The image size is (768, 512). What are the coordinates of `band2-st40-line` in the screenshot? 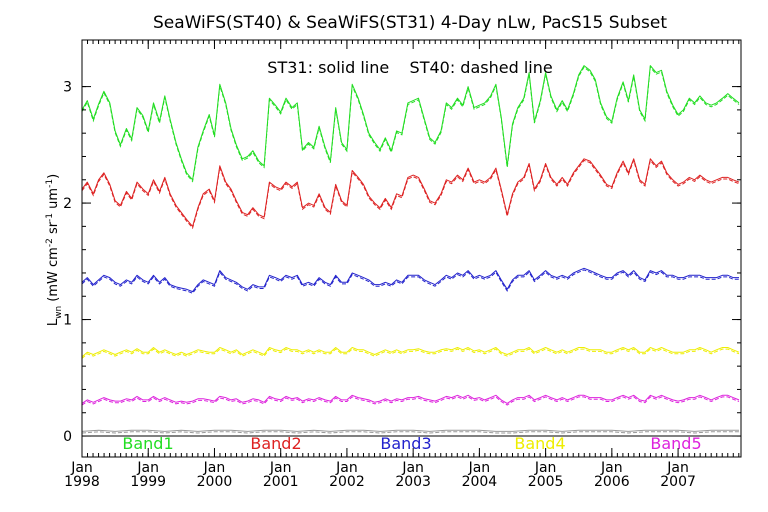 It's located at (410, 194).